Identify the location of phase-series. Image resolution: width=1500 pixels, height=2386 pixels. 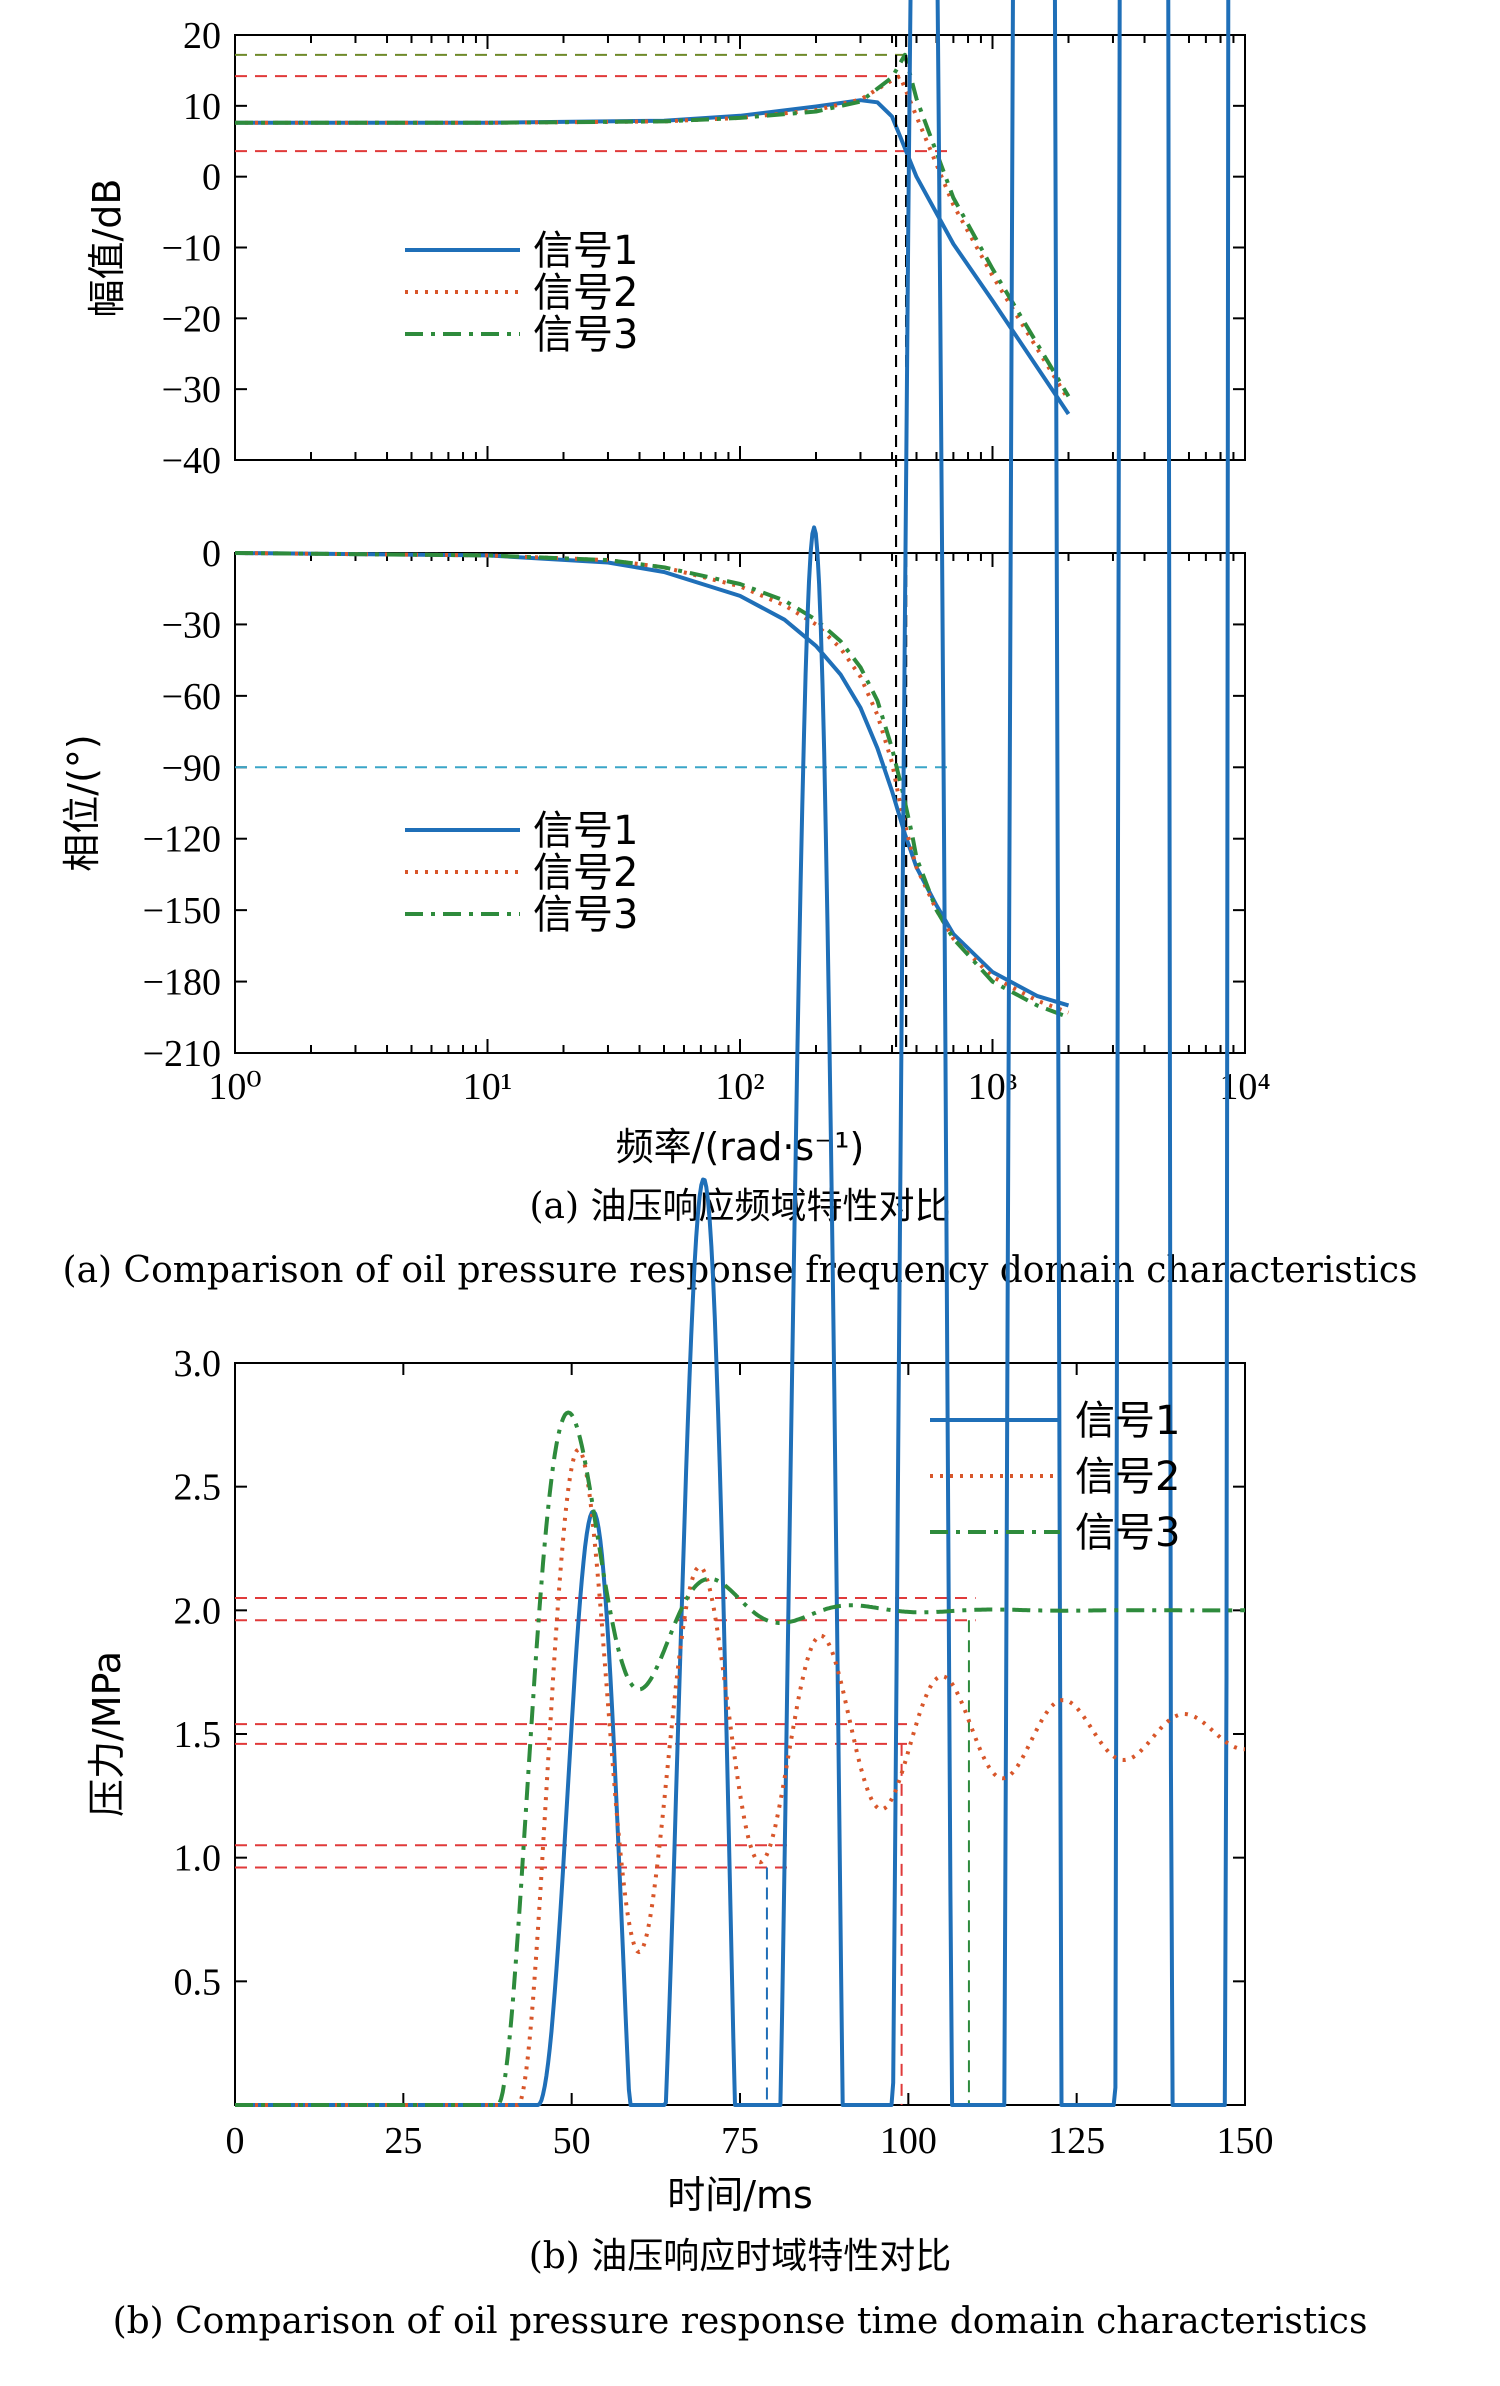
(652, 785).